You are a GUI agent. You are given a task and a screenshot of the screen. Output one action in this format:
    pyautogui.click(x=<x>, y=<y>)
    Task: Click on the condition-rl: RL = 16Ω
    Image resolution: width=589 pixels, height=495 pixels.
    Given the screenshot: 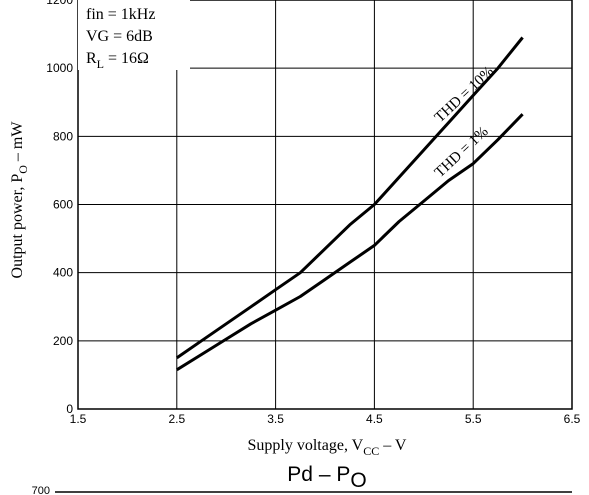 What is the action you would take?
    pyautogui.click(x=117, y=60)
    